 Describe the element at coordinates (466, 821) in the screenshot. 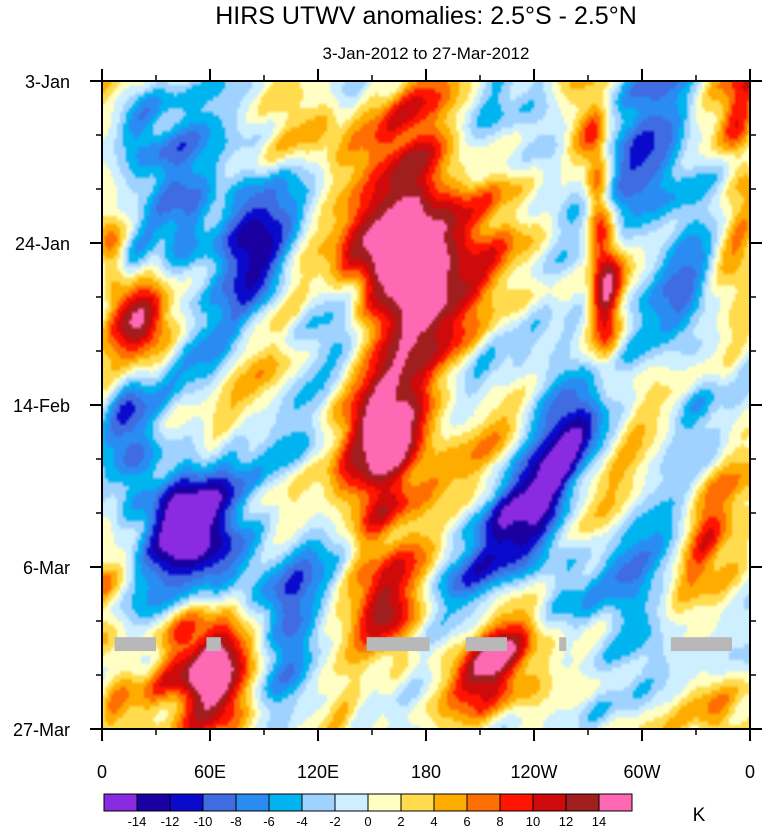

I see `colorbar-label: 6` at that location.